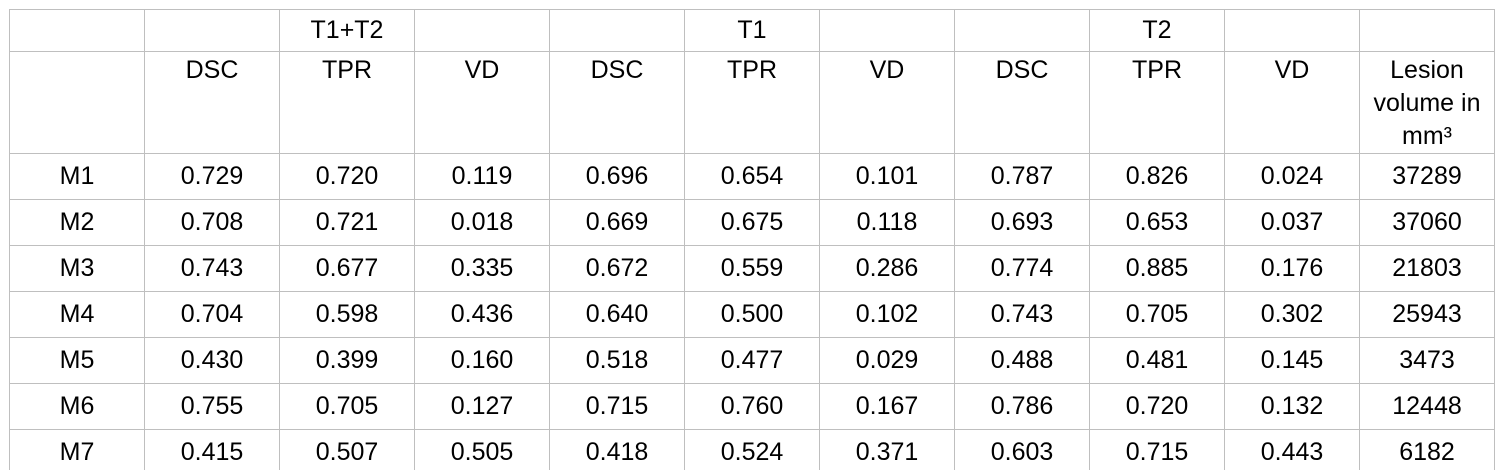  Describe the element at coordinates (1022, 360) in the screenshot. I see `value-cell: 0.488` at that location.